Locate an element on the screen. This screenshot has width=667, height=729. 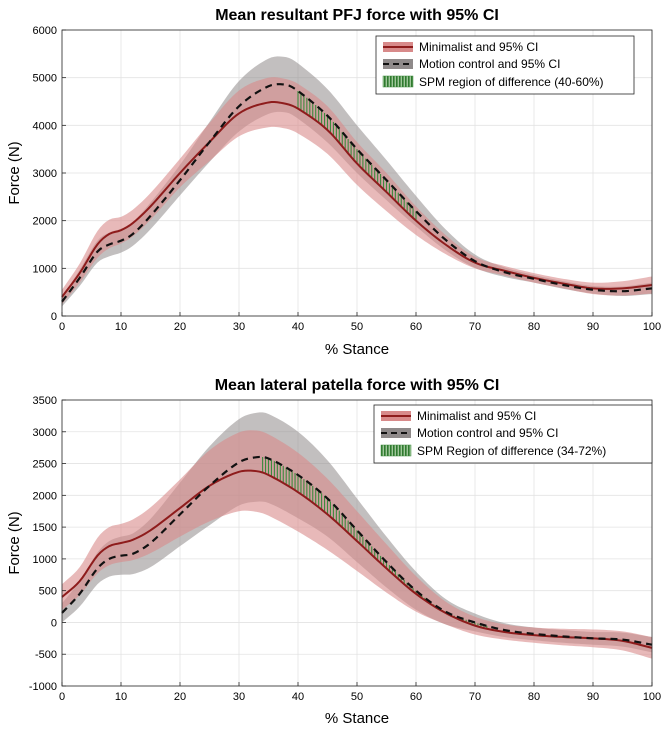
chart-1-x-ticks: 0 10 20 30 40 50 60 70 80 90 100 is located at coordinates (360, 322).